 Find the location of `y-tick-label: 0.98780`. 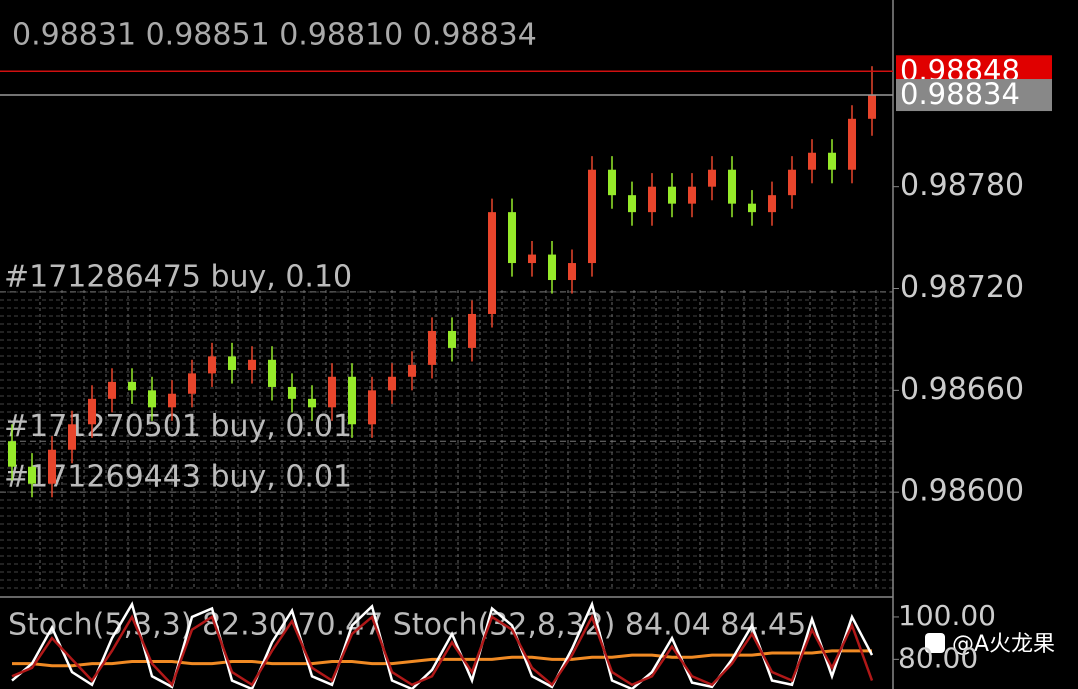

y-tick-label: 0.98780 is located at coordinates (962, 185).